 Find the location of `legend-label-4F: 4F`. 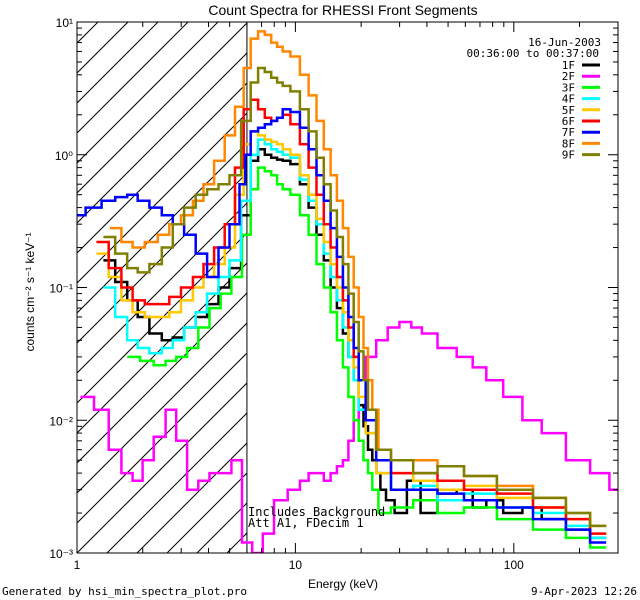

legend-label-4F: 4F is located at coordinates (568, 99).